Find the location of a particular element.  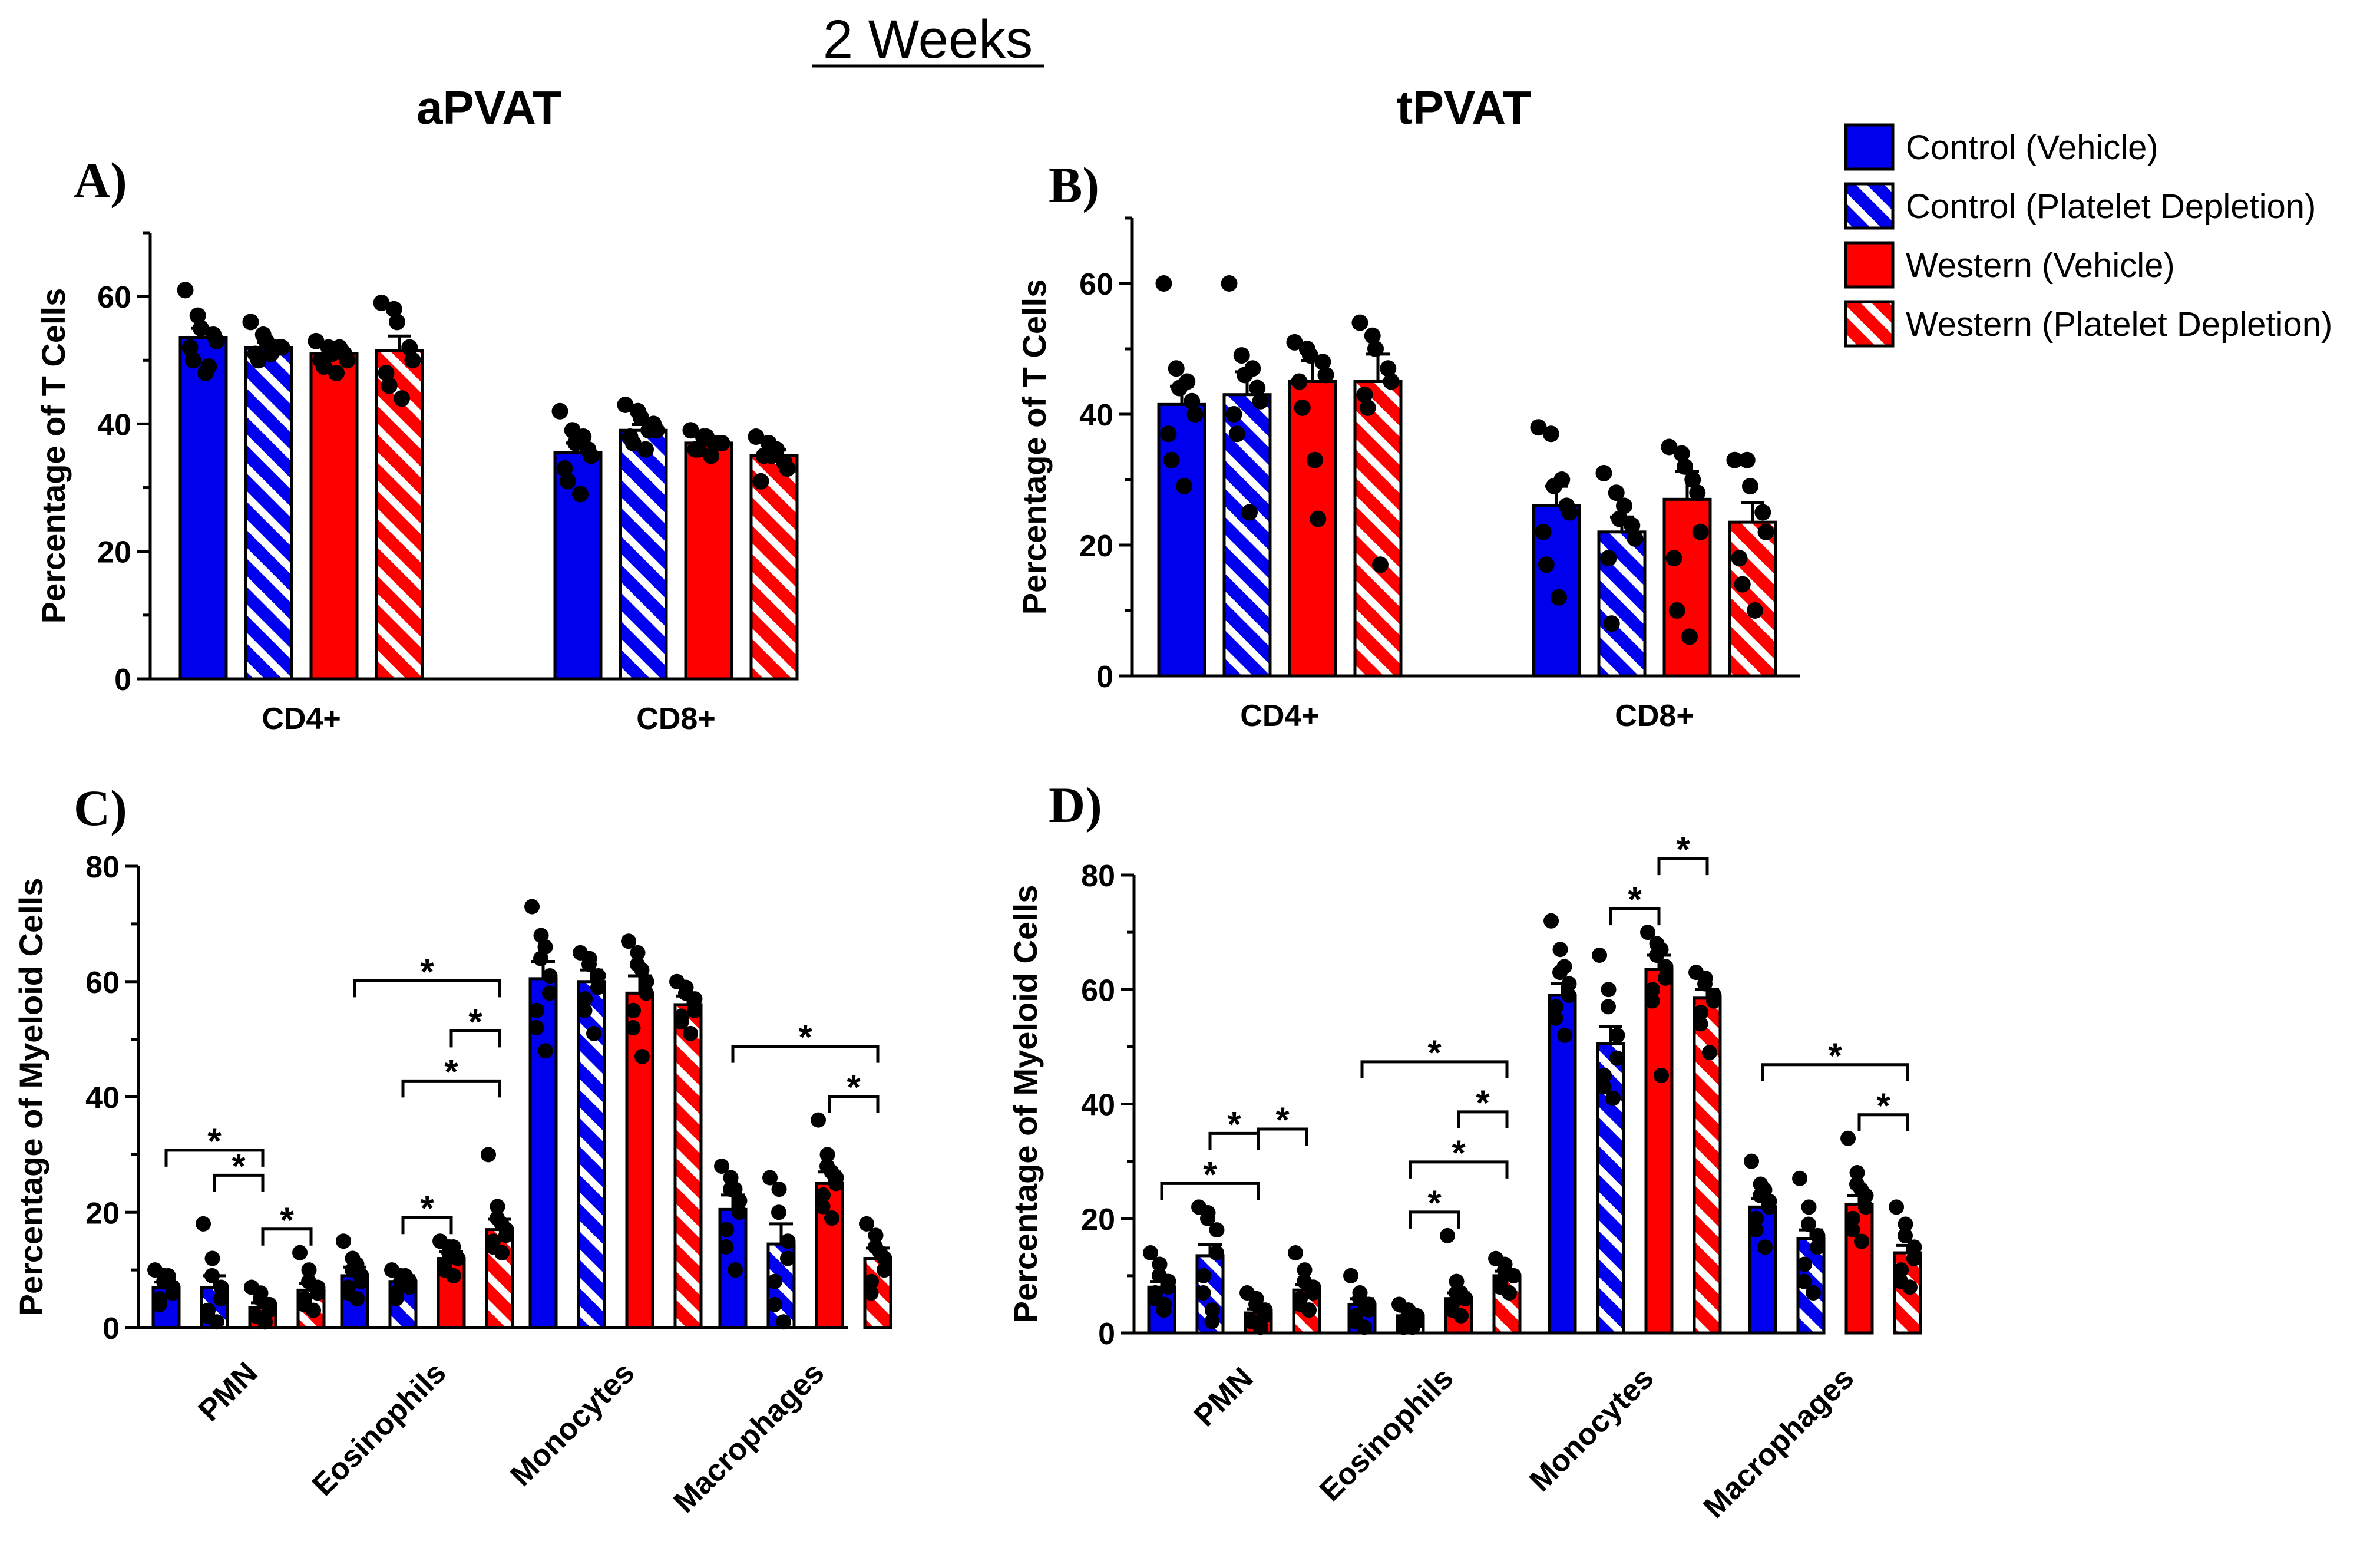

category-label-c: PMN is located at coordinates (228, 1392).